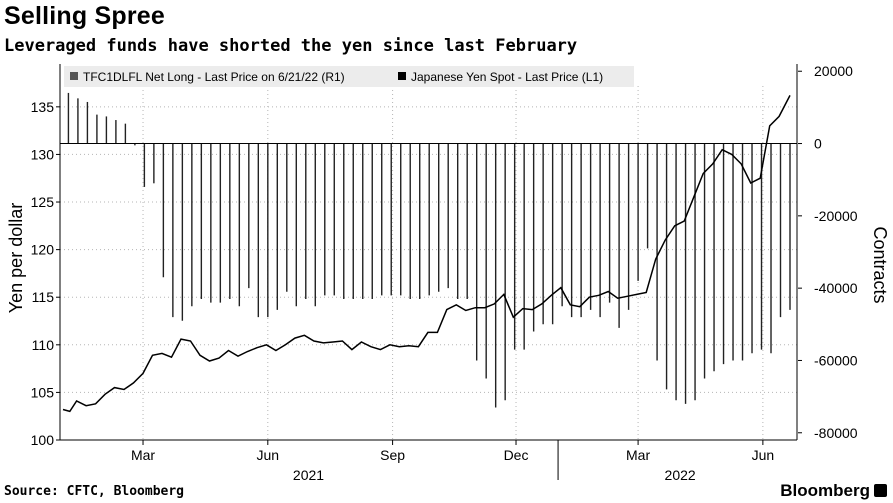 This screenshot has width=893, height=503. I want to click on left-tick-label: 105, so click(43, 392).